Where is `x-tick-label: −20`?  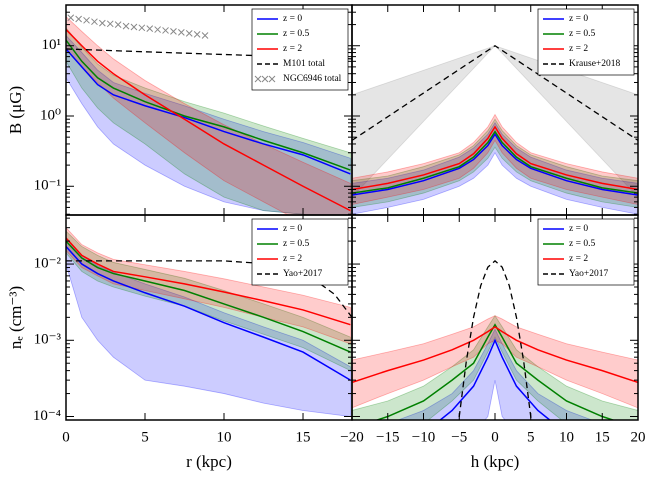
x-tick-label: −20 is located at coordinates (351, 437).